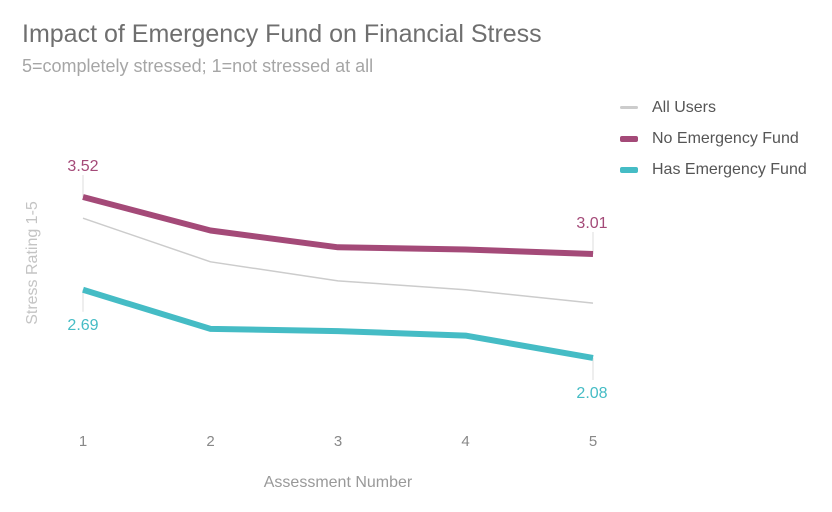 The image size is (832, 512). I want to click on data-label: 3.52, so click(82, 166).